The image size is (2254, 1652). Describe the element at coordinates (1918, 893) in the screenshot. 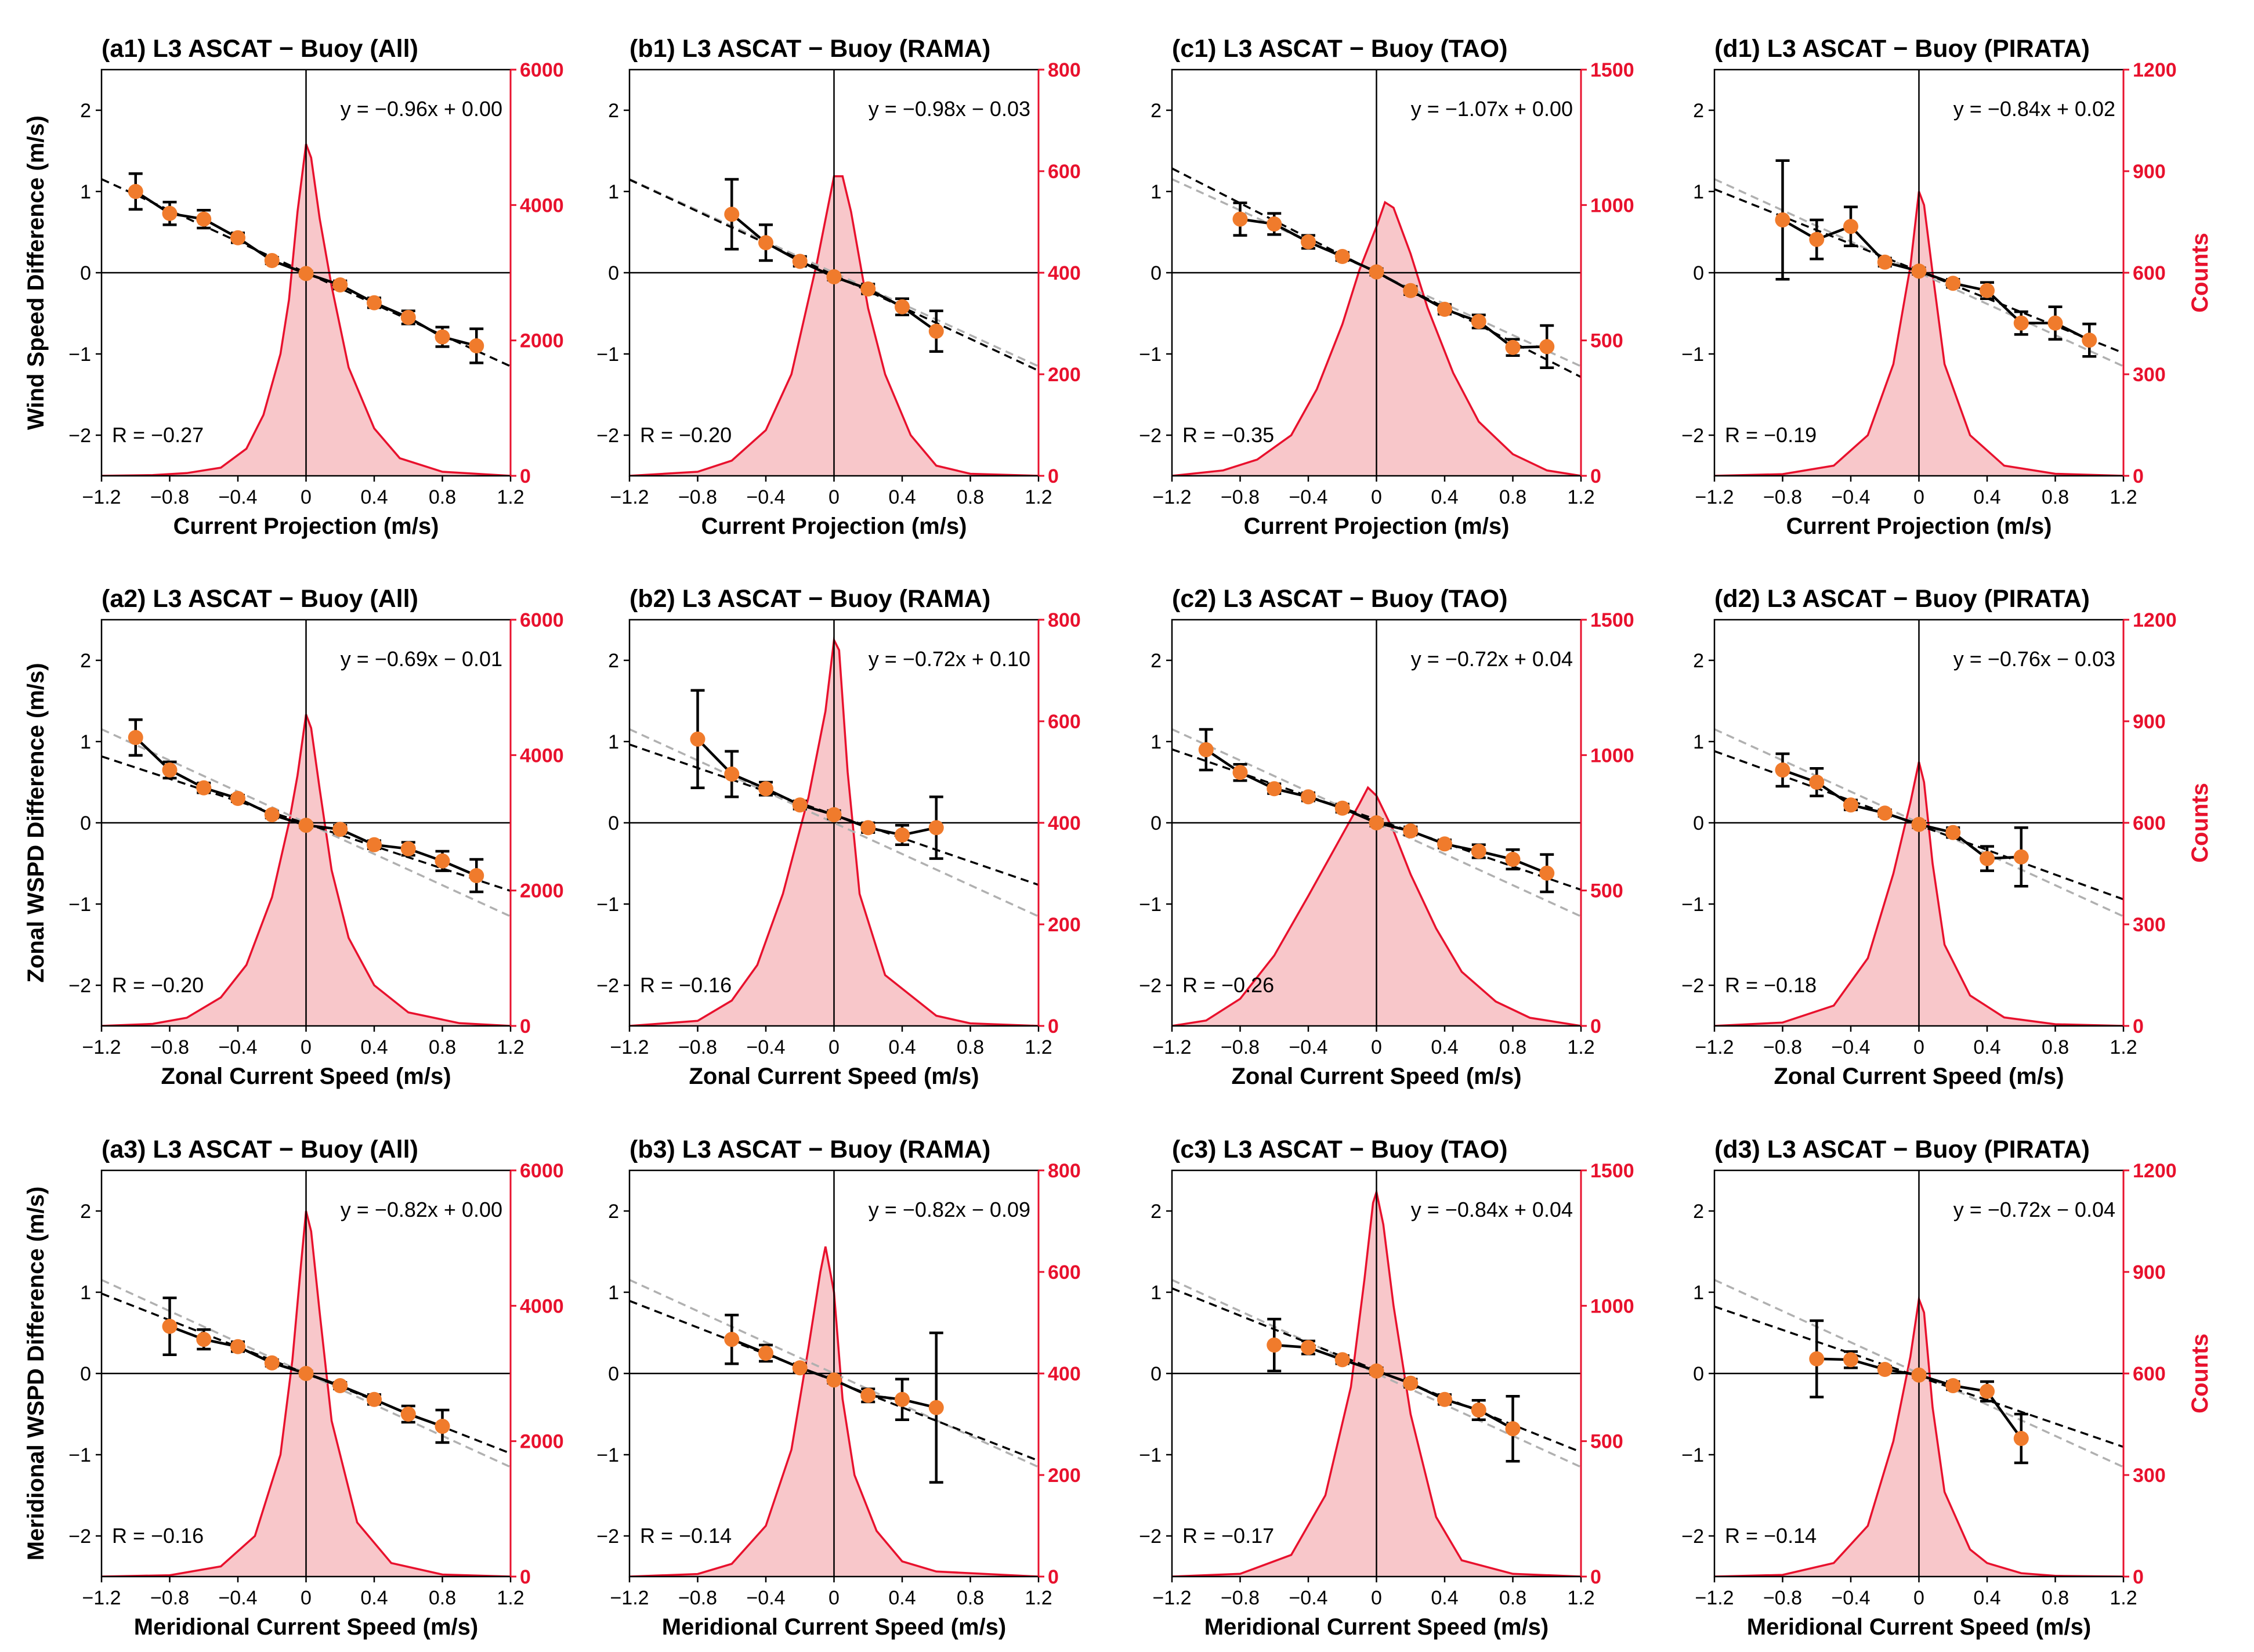

I see `histogram-line` at that location.